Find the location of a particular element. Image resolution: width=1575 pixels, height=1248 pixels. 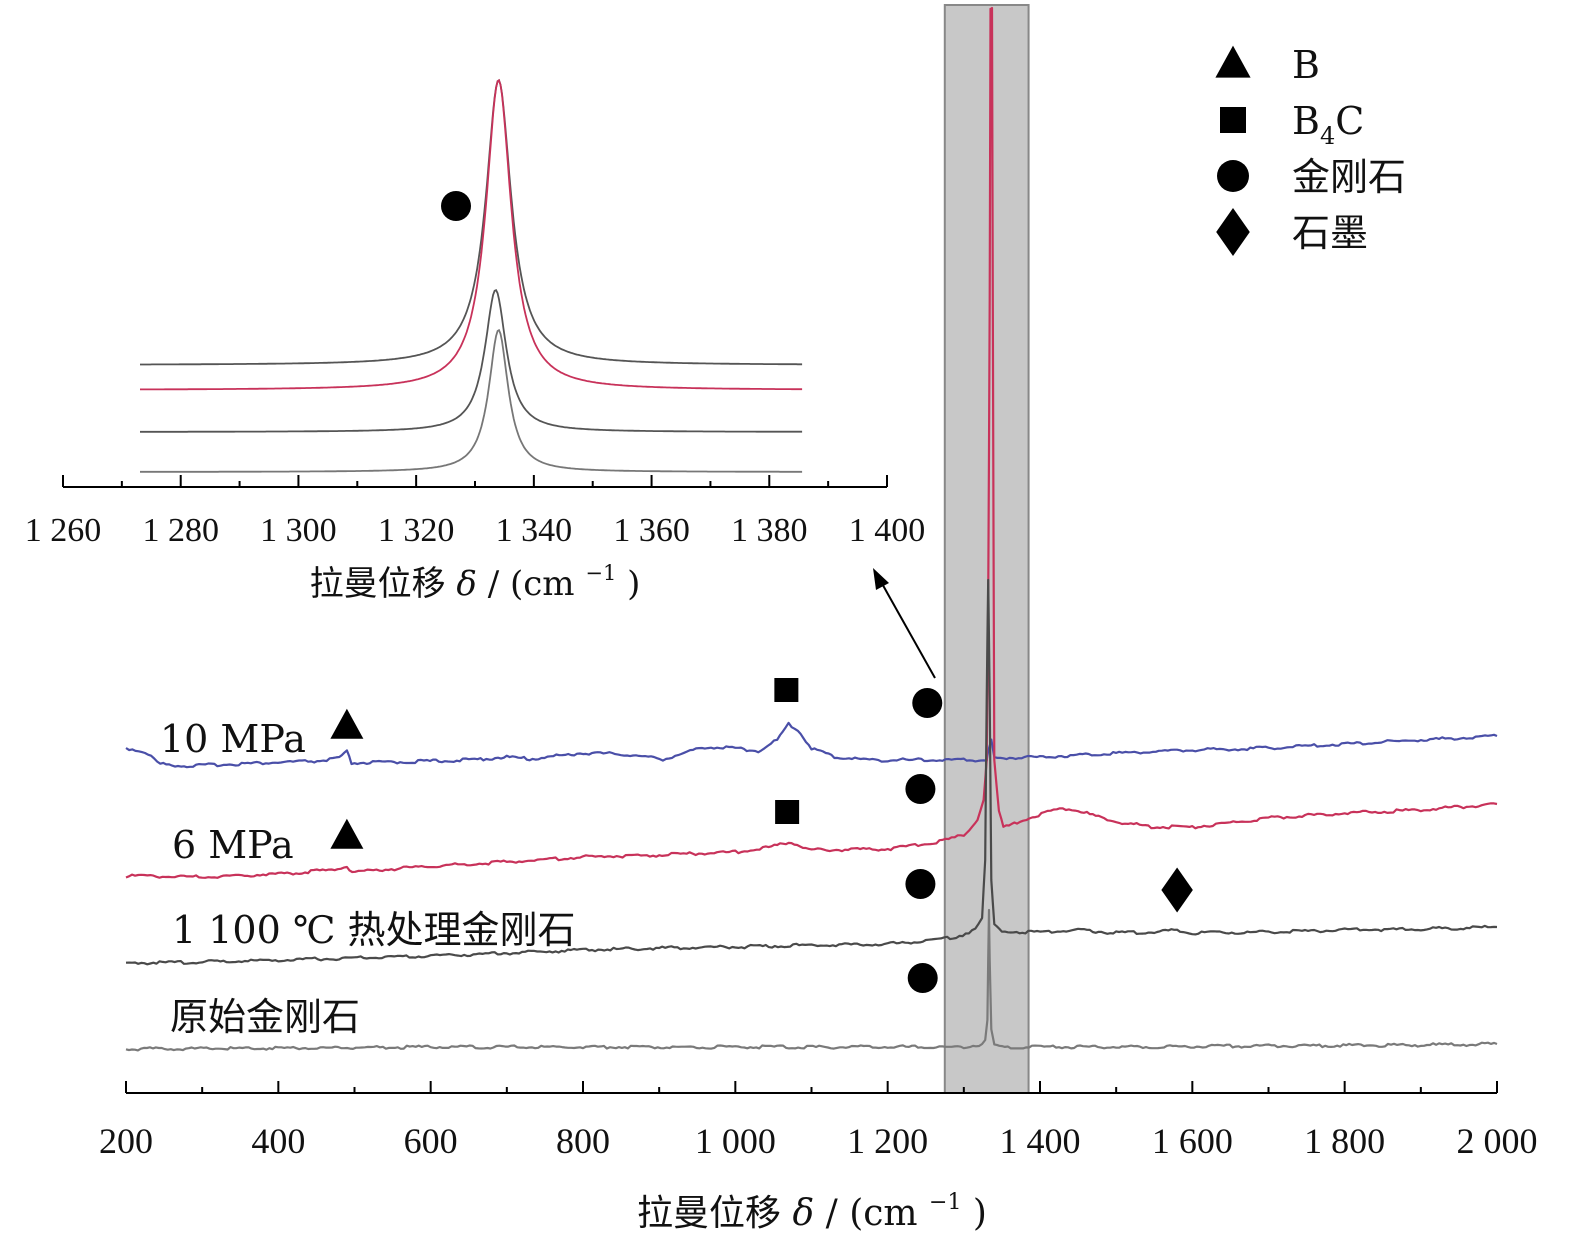

peak-markers is located at coordinates (761, 835).